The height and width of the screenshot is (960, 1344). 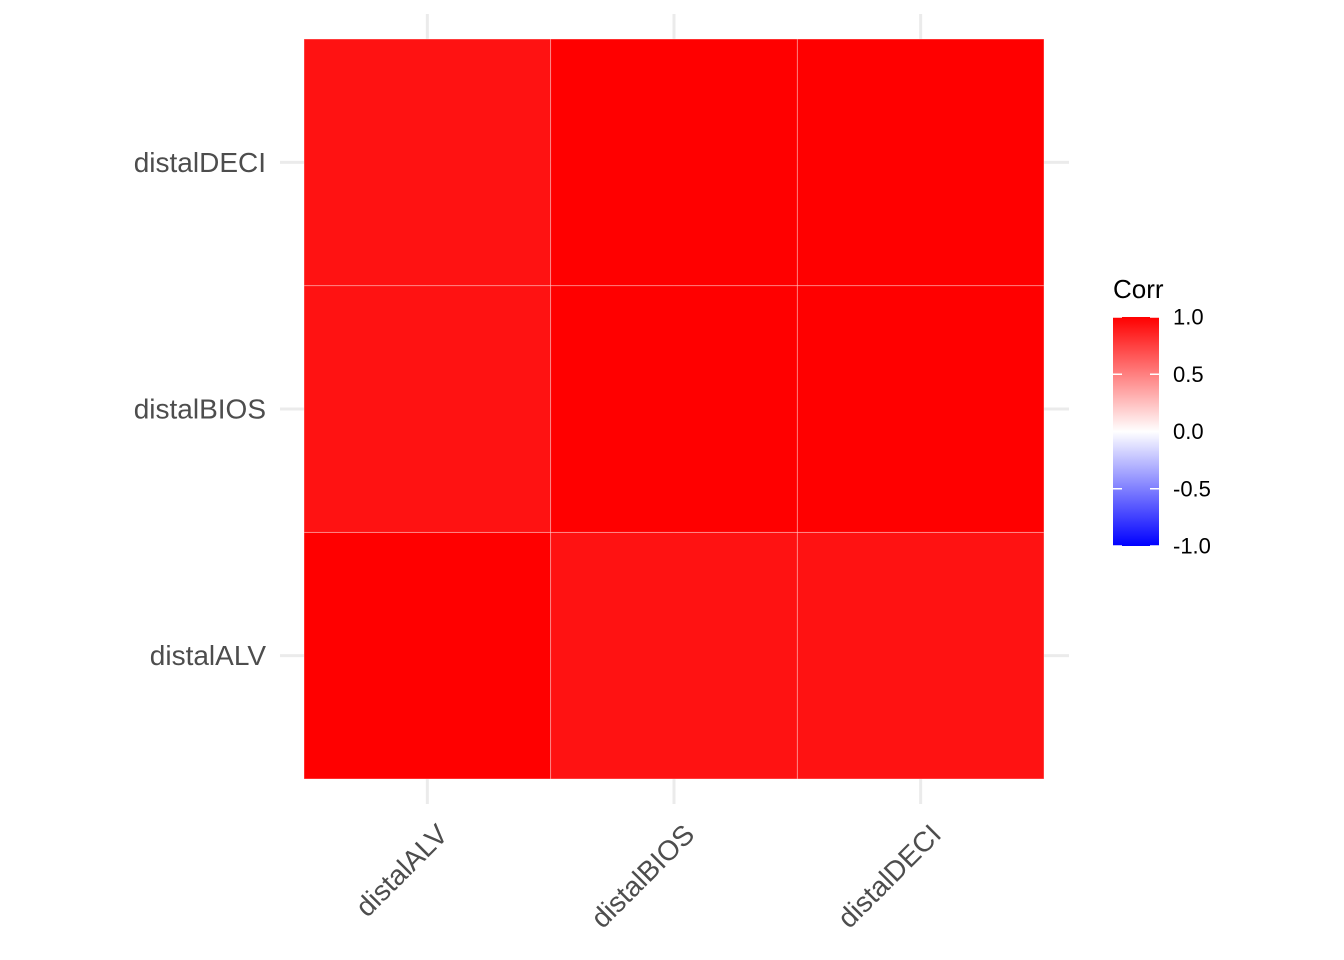 I want to click on heatmap-cell-distalalv-distaldeci, so click(x=427, y=162).